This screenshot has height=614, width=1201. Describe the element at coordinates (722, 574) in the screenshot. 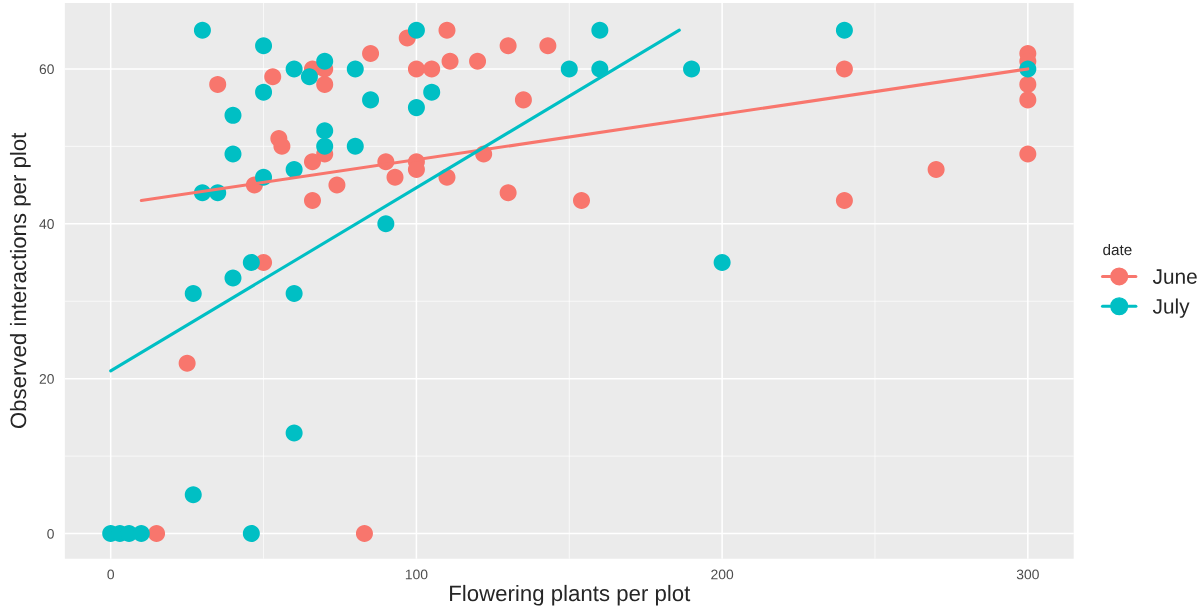

I see `x-tick-label: 200` at that location.